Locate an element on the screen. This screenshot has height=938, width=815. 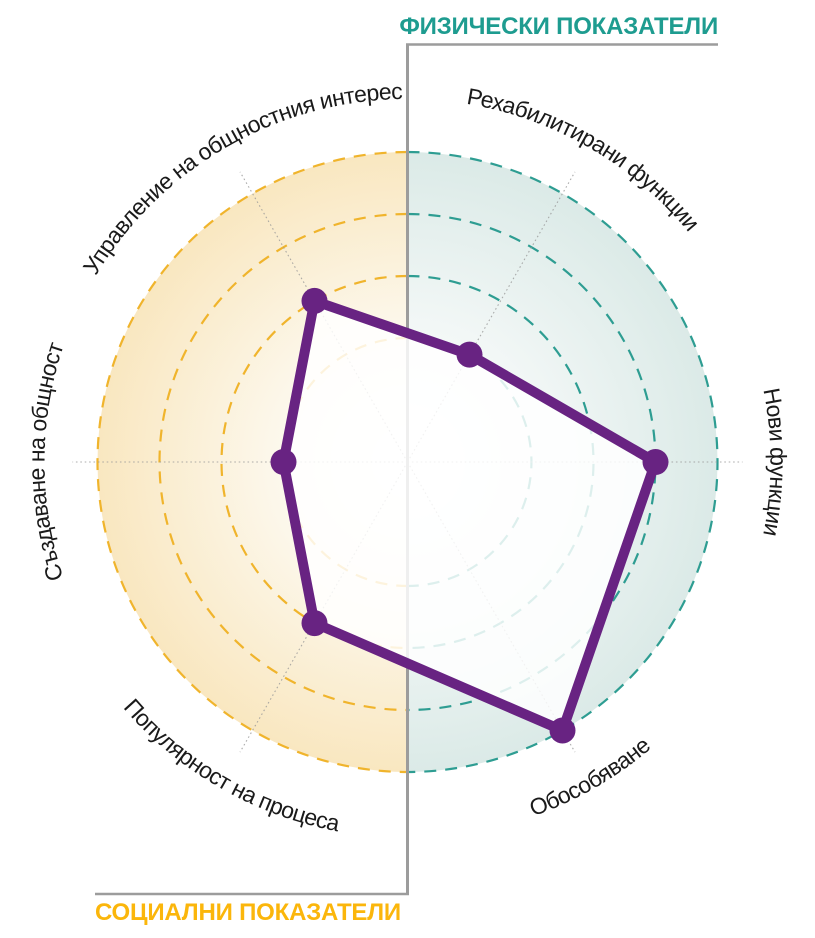
physical-indicators-title: ФИЗИЧЕСКИ ПОКАЗАТЕЛИ is located at coordinates (558, 26).